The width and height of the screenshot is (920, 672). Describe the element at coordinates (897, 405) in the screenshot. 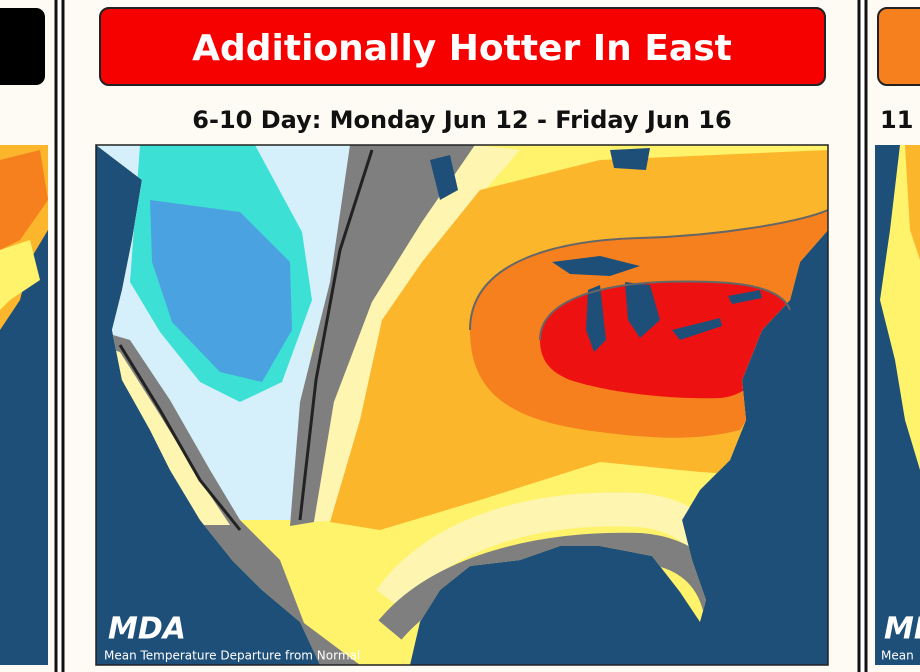

I see `right-map` at that location.